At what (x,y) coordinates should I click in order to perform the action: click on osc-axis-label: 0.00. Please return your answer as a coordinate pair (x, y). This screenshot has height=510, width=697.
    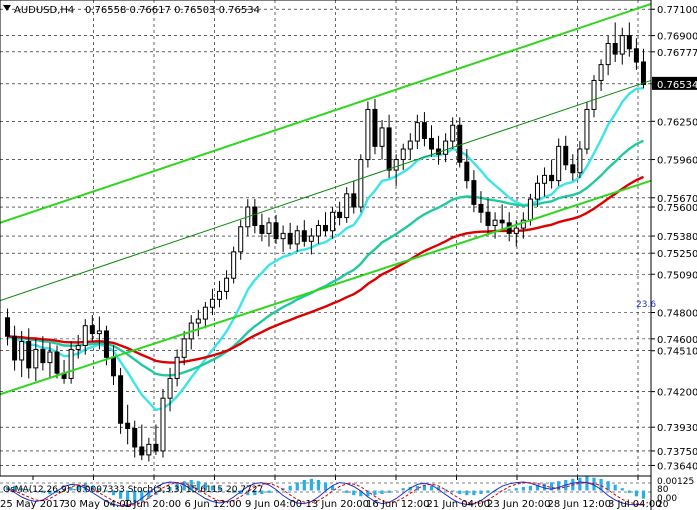
    Looking at the image, I should click on (667, 499).